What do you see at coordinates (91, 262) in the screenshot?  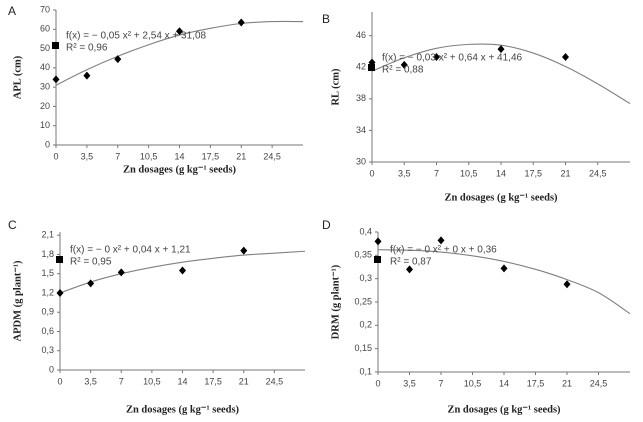 I see `annotation: R² = 0,95` at bounding box center [91, 262].